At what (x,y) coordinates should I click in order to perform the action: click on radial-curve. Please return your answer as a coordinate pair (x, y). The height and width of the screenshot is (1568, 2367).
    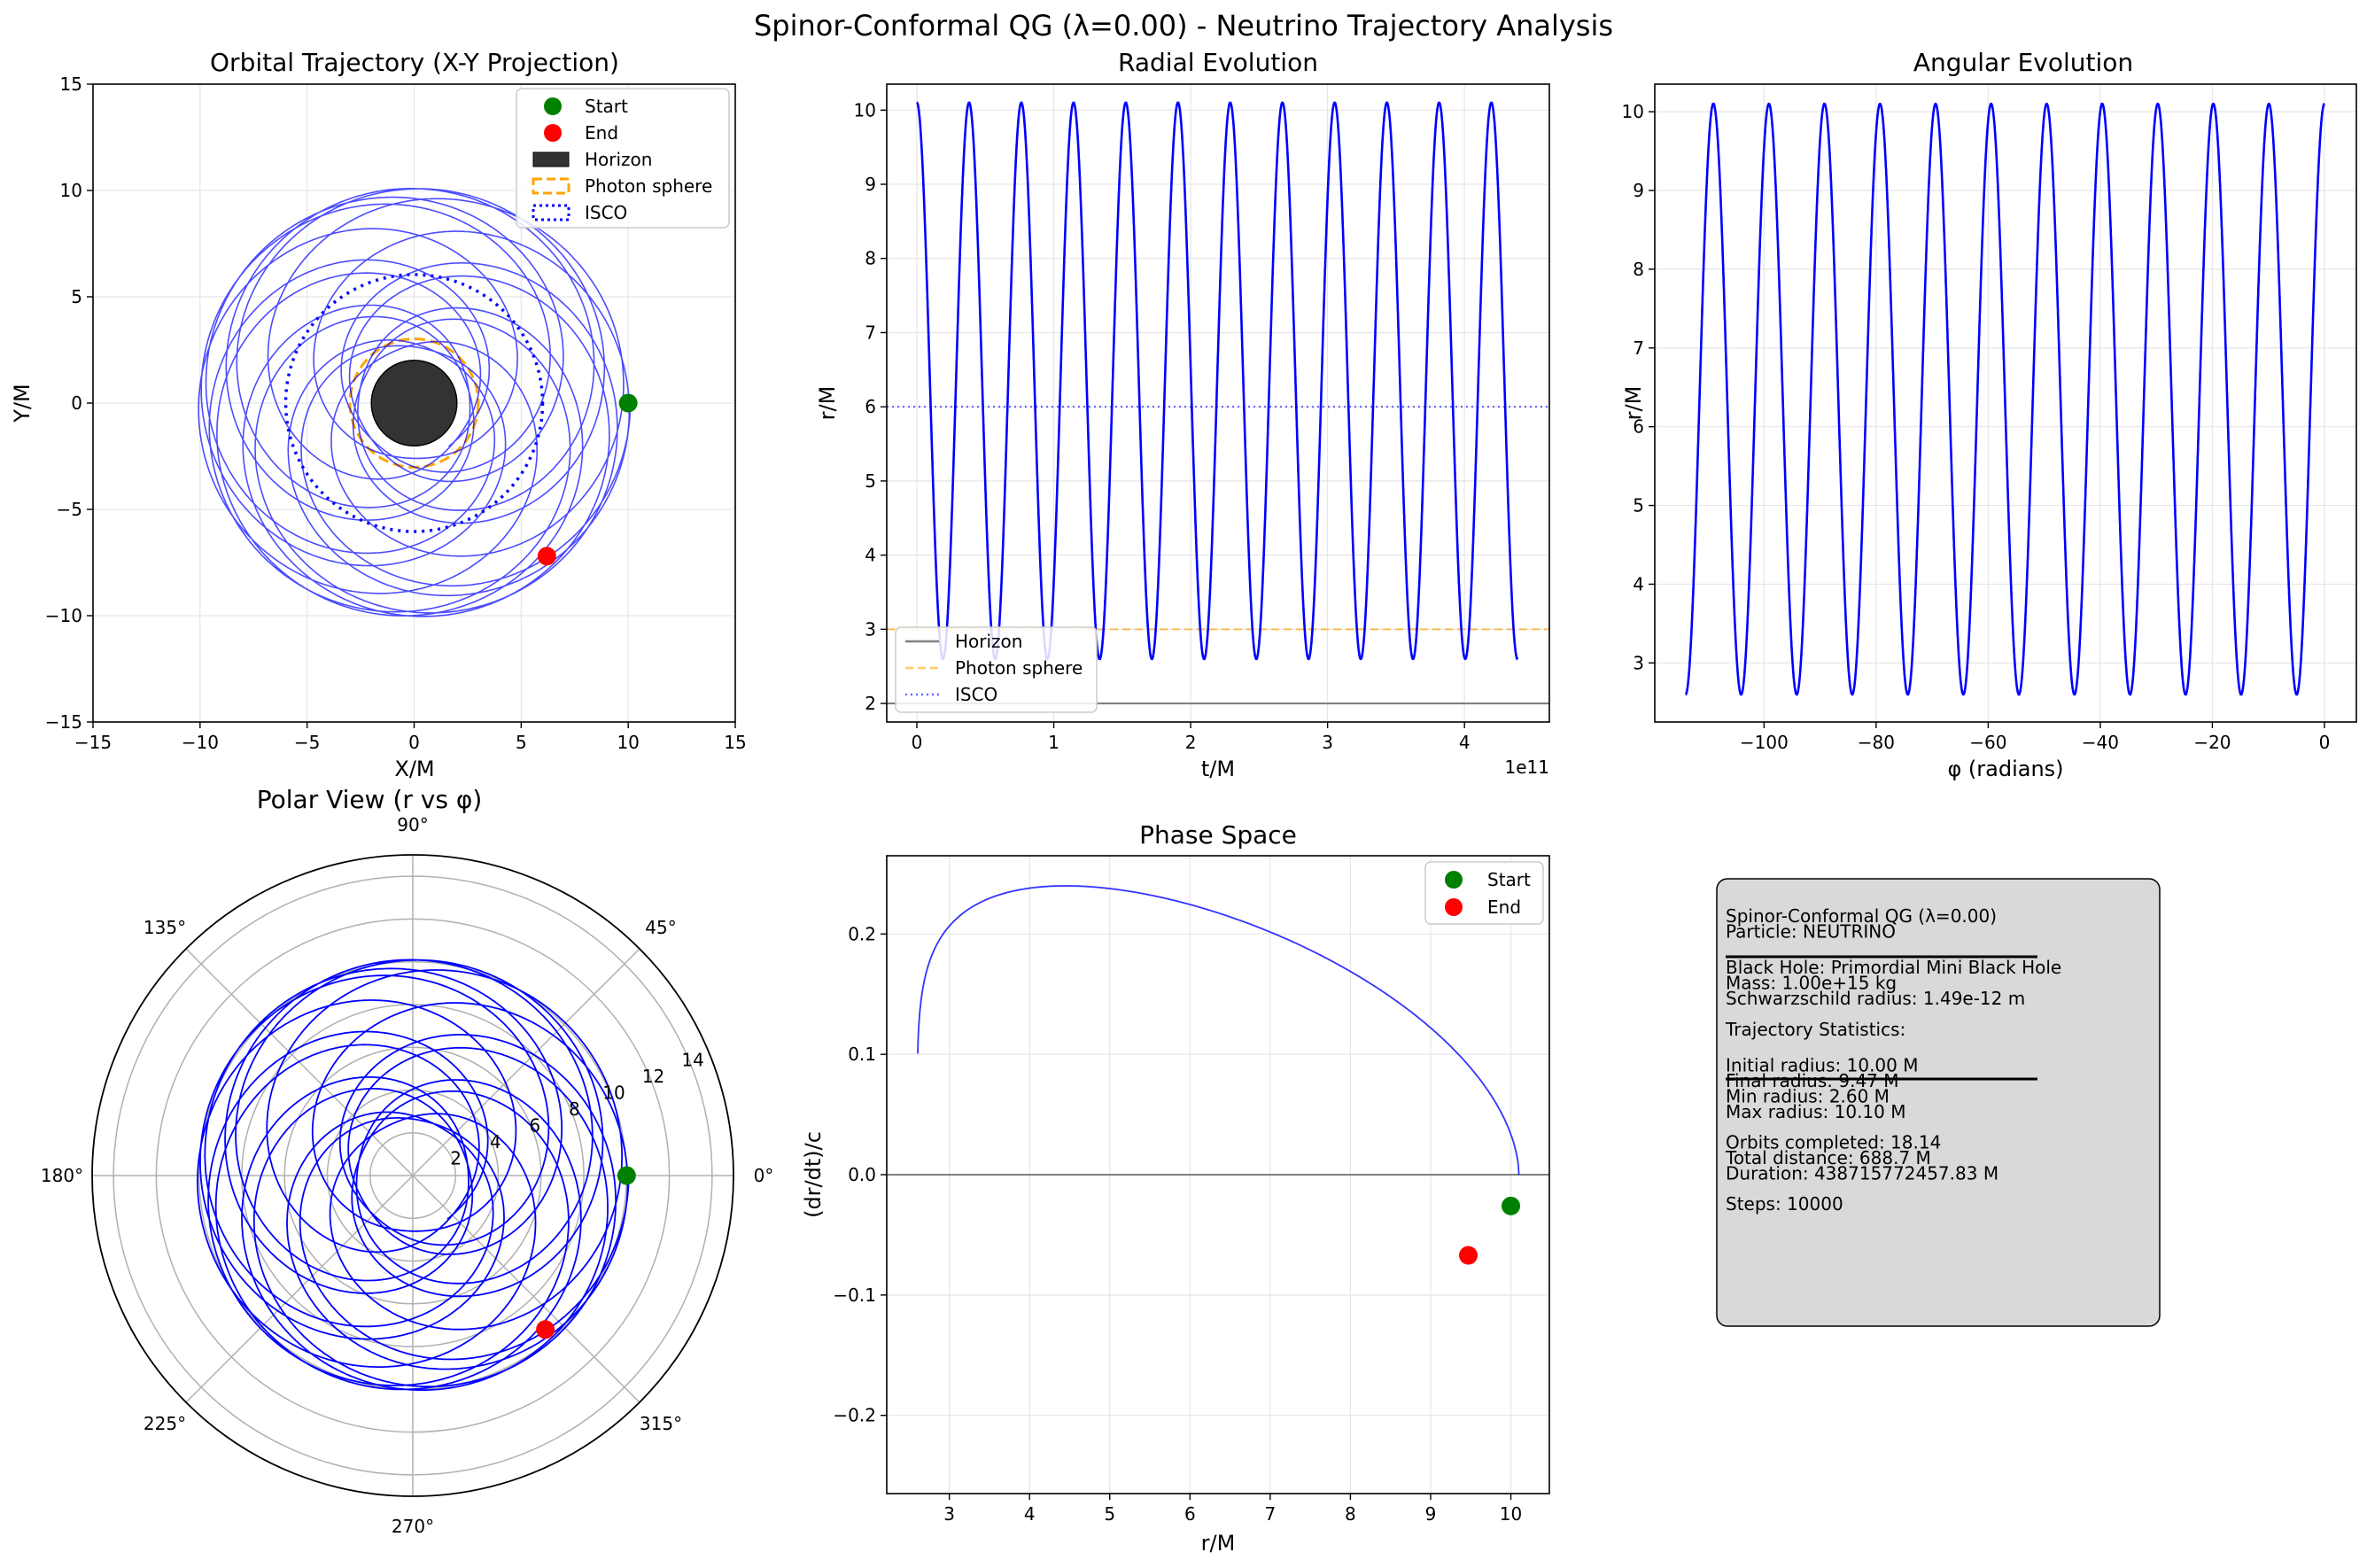
    Looking at the image, I should click on (1217, 381).